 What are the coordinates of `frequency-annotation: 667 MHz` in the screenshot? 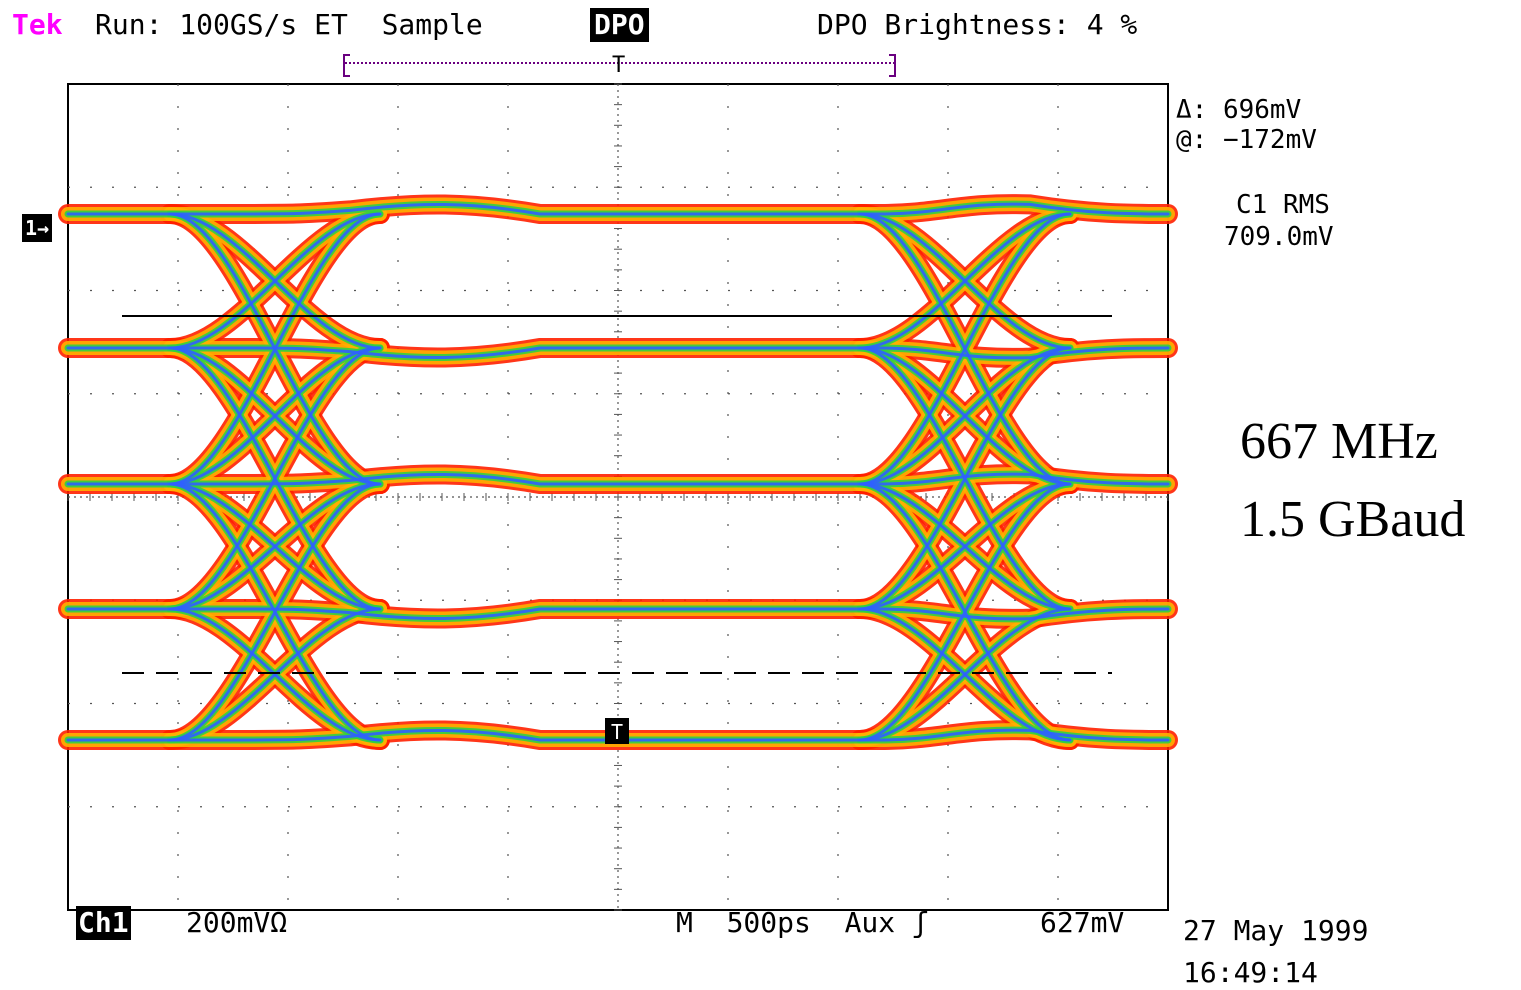 It's located at (1339, 441).